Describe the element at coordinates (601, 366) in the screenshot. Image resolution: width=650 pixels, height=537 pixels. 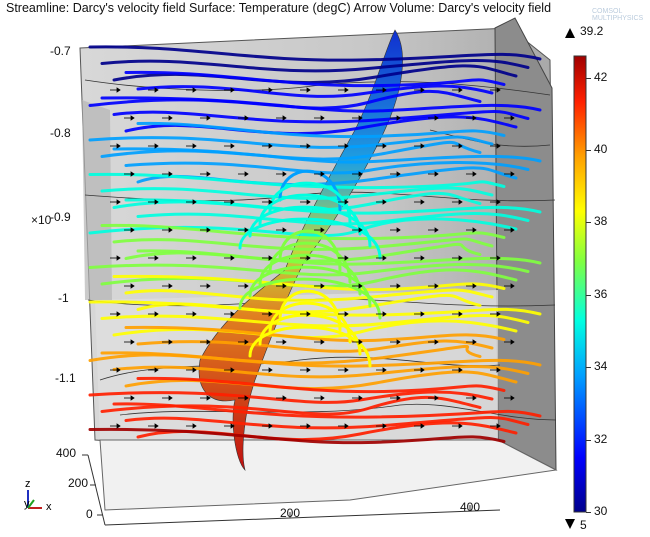
I see `colorbar-tick-label: 34` at that location.